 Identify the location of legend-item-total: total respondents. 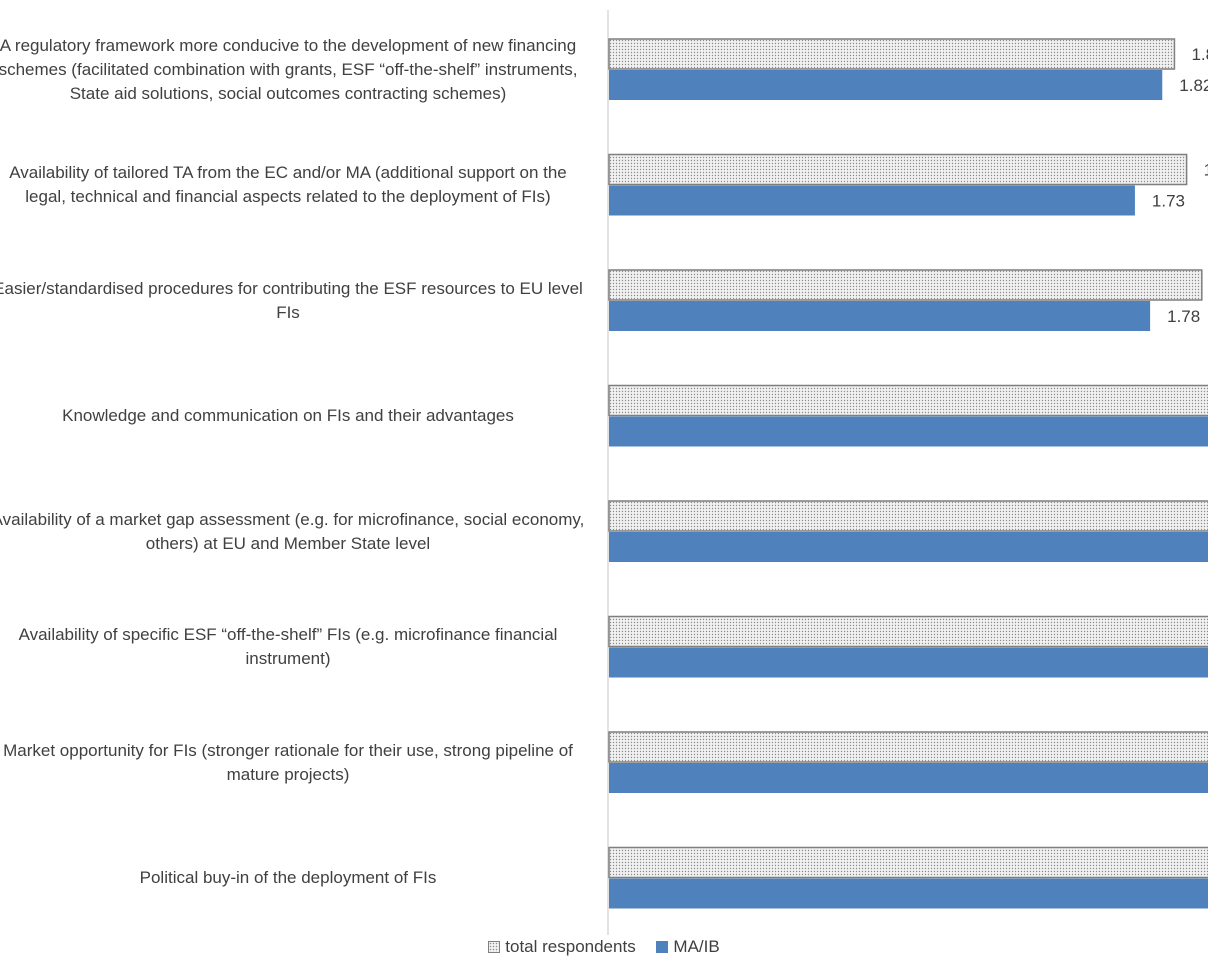
(562, 947).